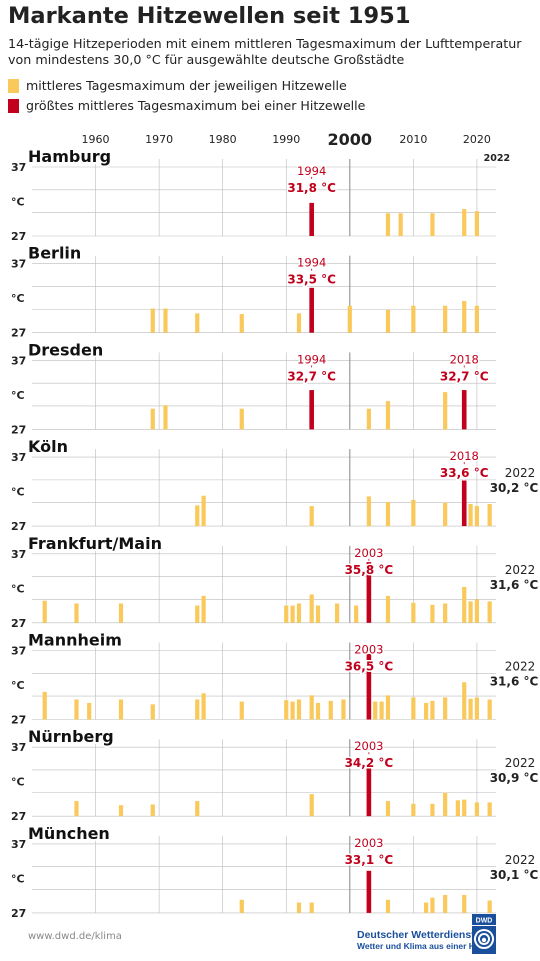 This screenshot has width=540, height=961. I want to click on dwd-org-name: Deutscher Wetterdienst, so click(416, 935).